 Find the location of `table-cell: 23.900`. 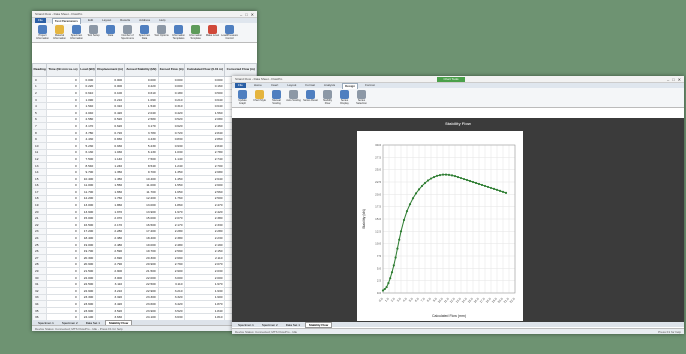

table-cell: 23.900 is located at coordinates (141, 310).